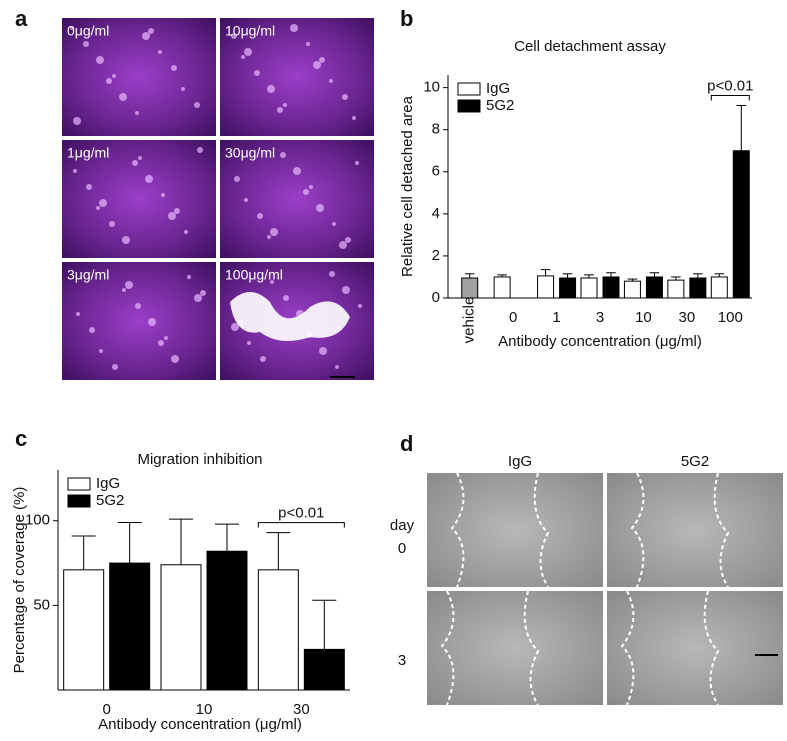 This screenshot has width=787, height=741. I want to click on y-tick-label: 8, so click(436, 129).